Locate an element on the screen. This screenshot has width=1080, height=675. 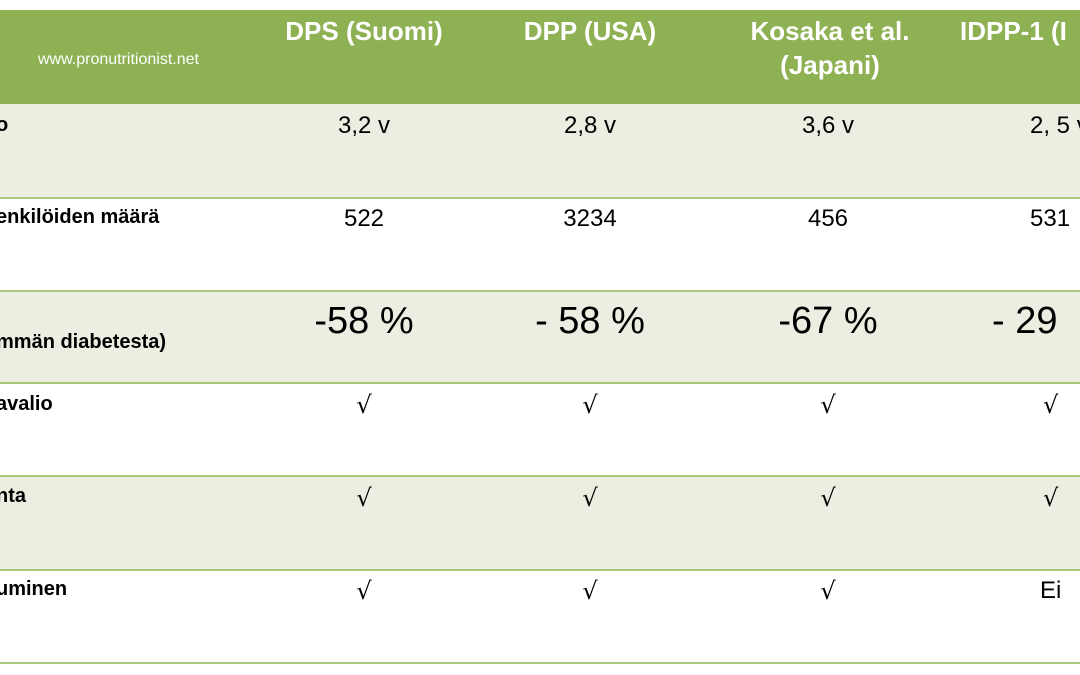
table-cell: 456 is located at coordinates (828, 218).